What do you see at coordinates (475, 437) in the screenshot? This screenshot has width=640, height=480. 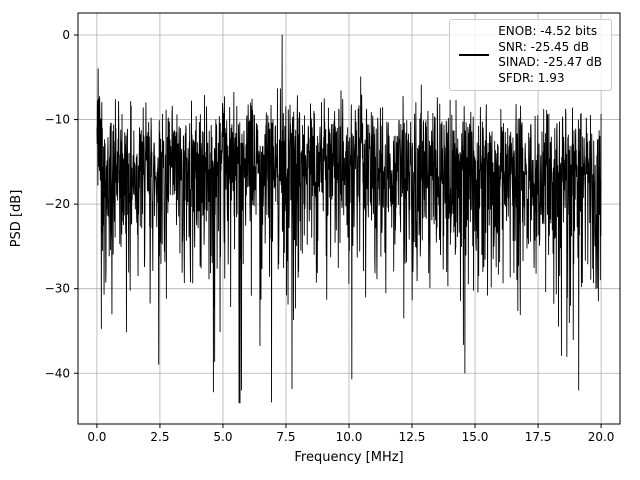 I see `x-tick-label-6: 15.0` at bounding box center [475, 437].